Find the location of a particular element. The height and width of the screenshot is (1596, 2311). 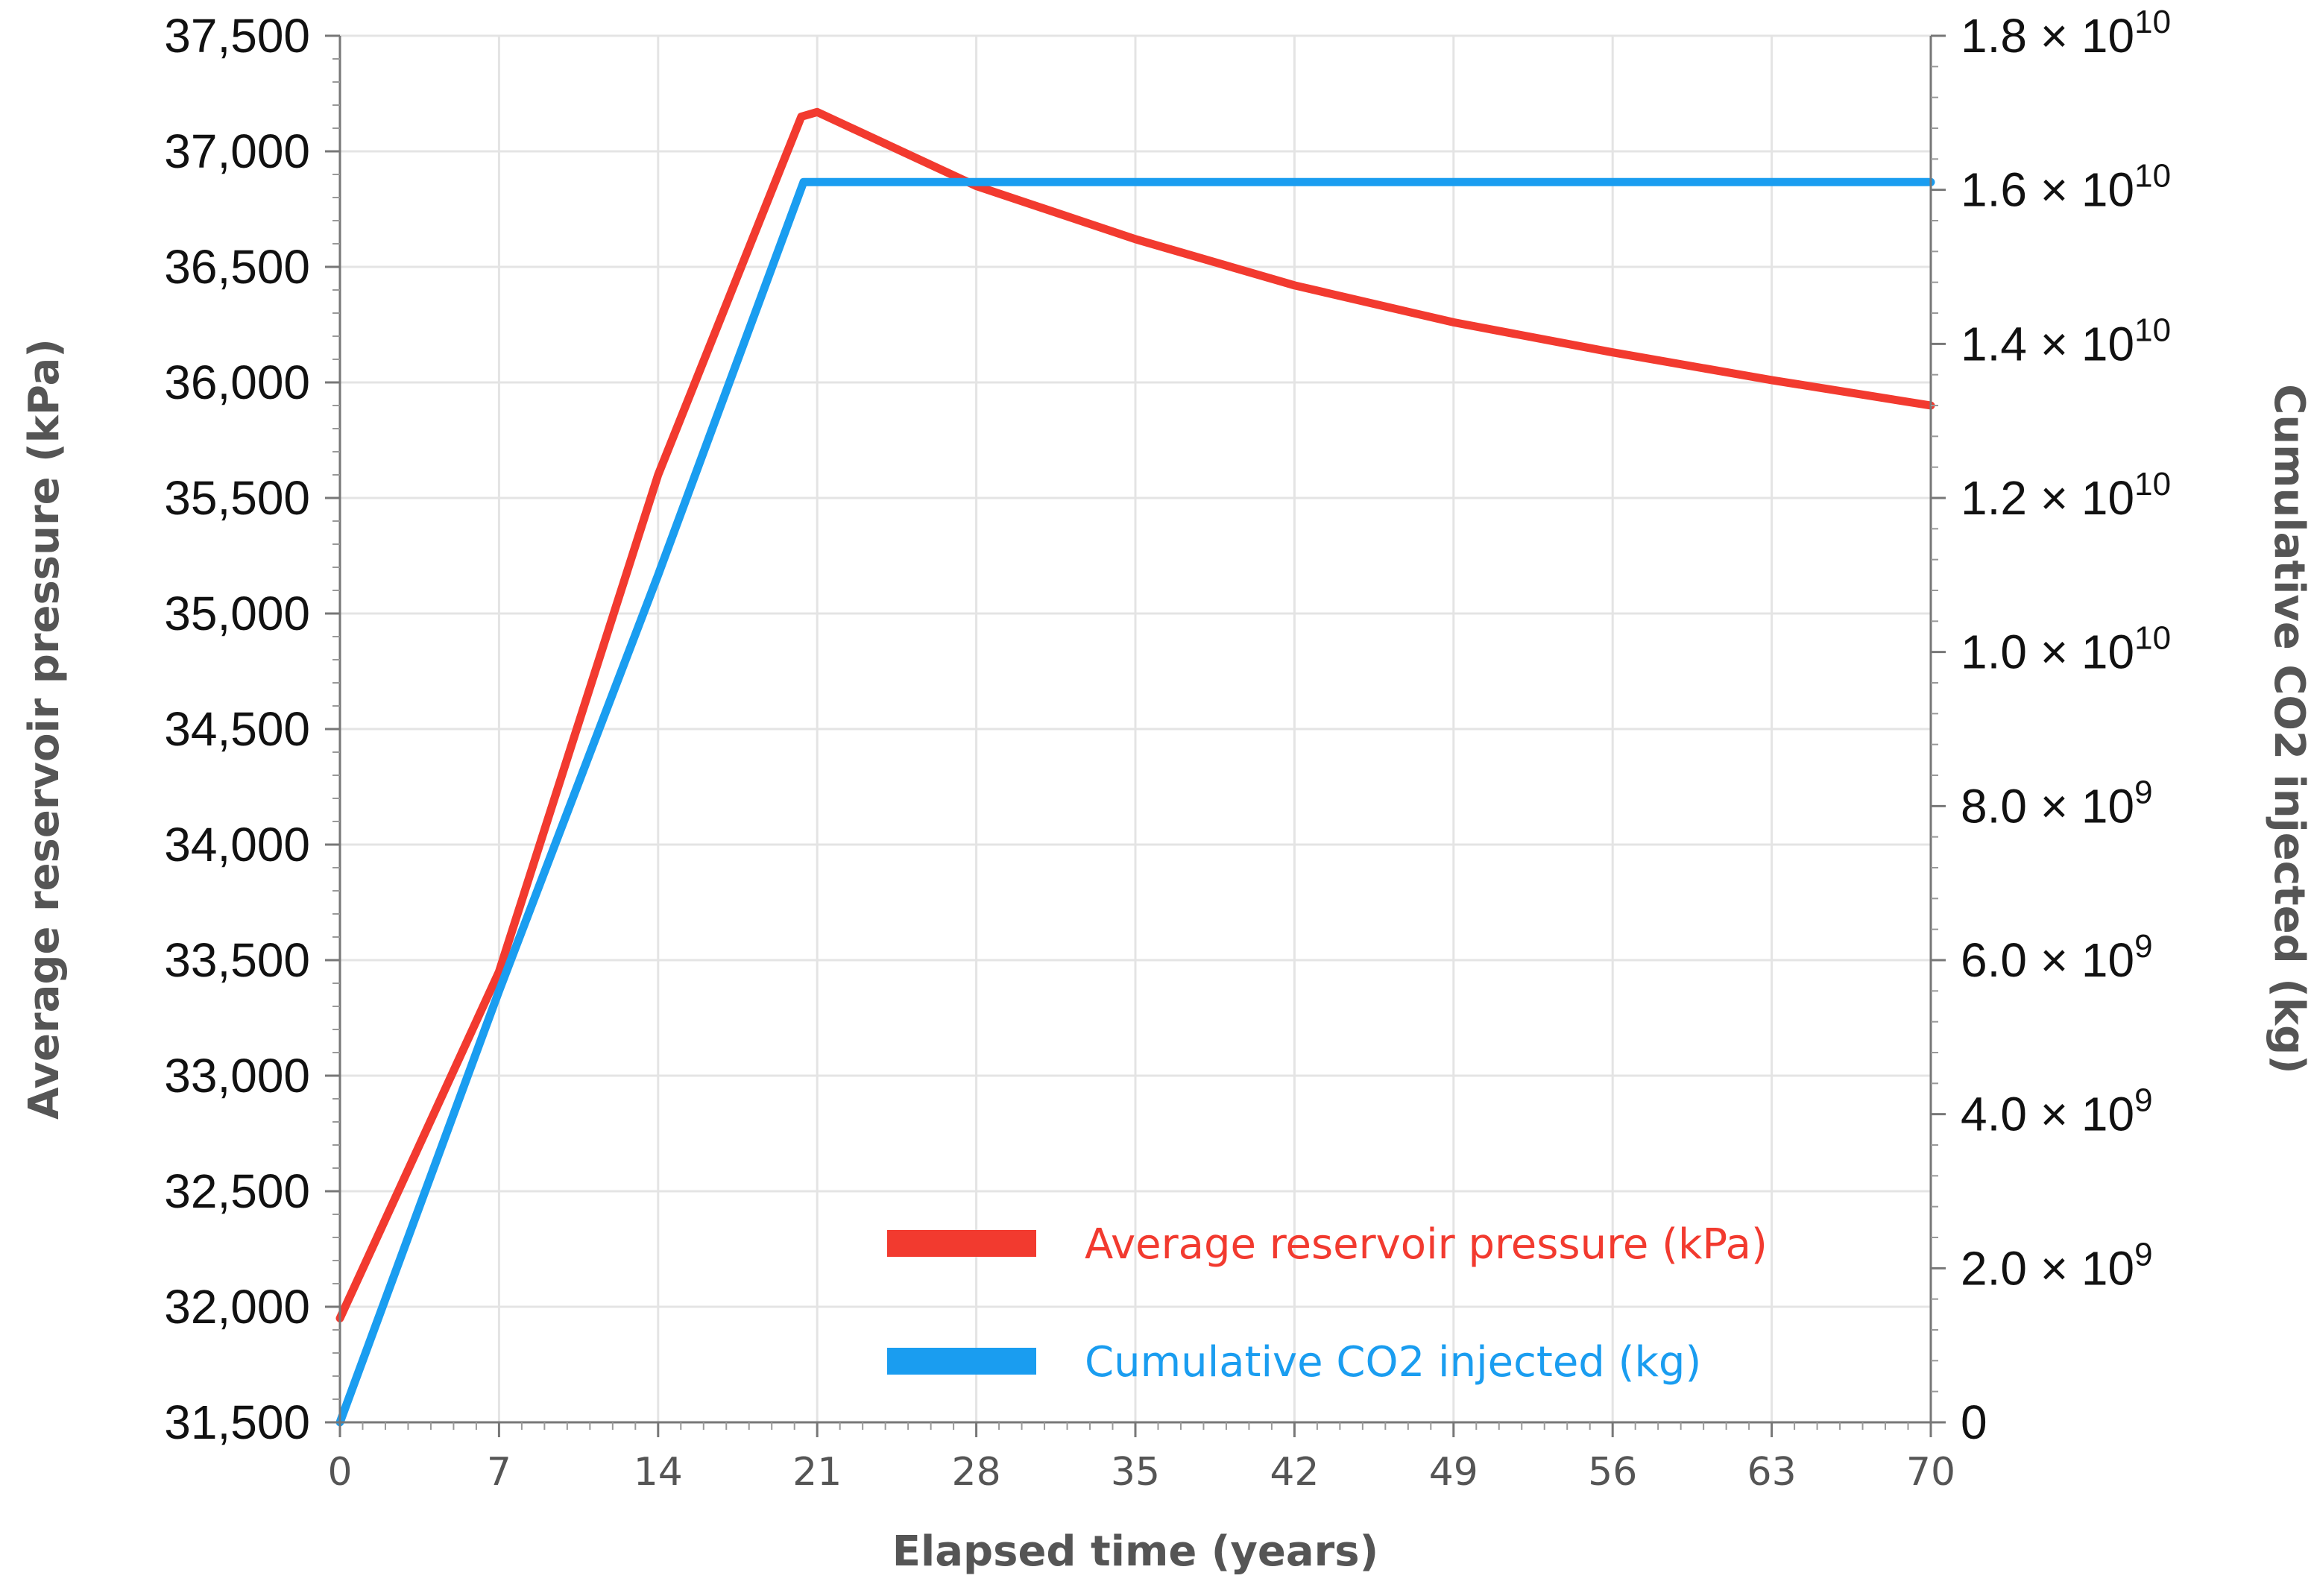

legend-swatch-co2 is located at coordinates (961, 1361).